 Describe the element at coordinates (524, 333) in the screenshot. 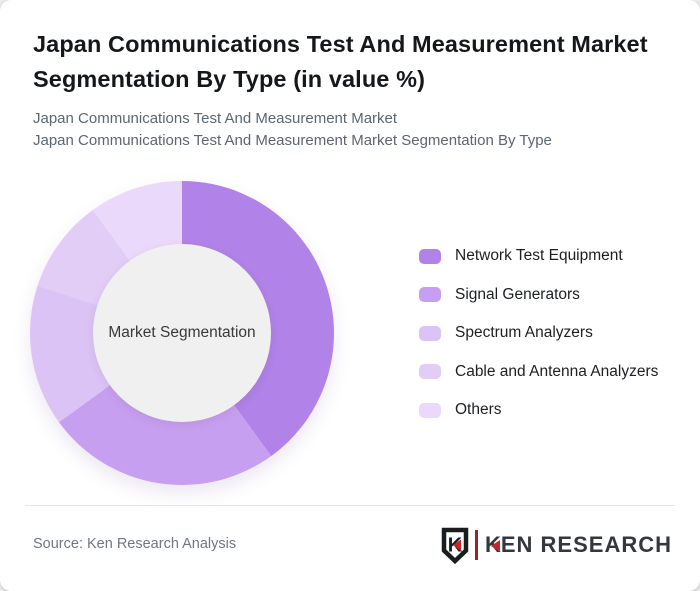

I see `legend-label: Spectrum Analyzers` at that location.